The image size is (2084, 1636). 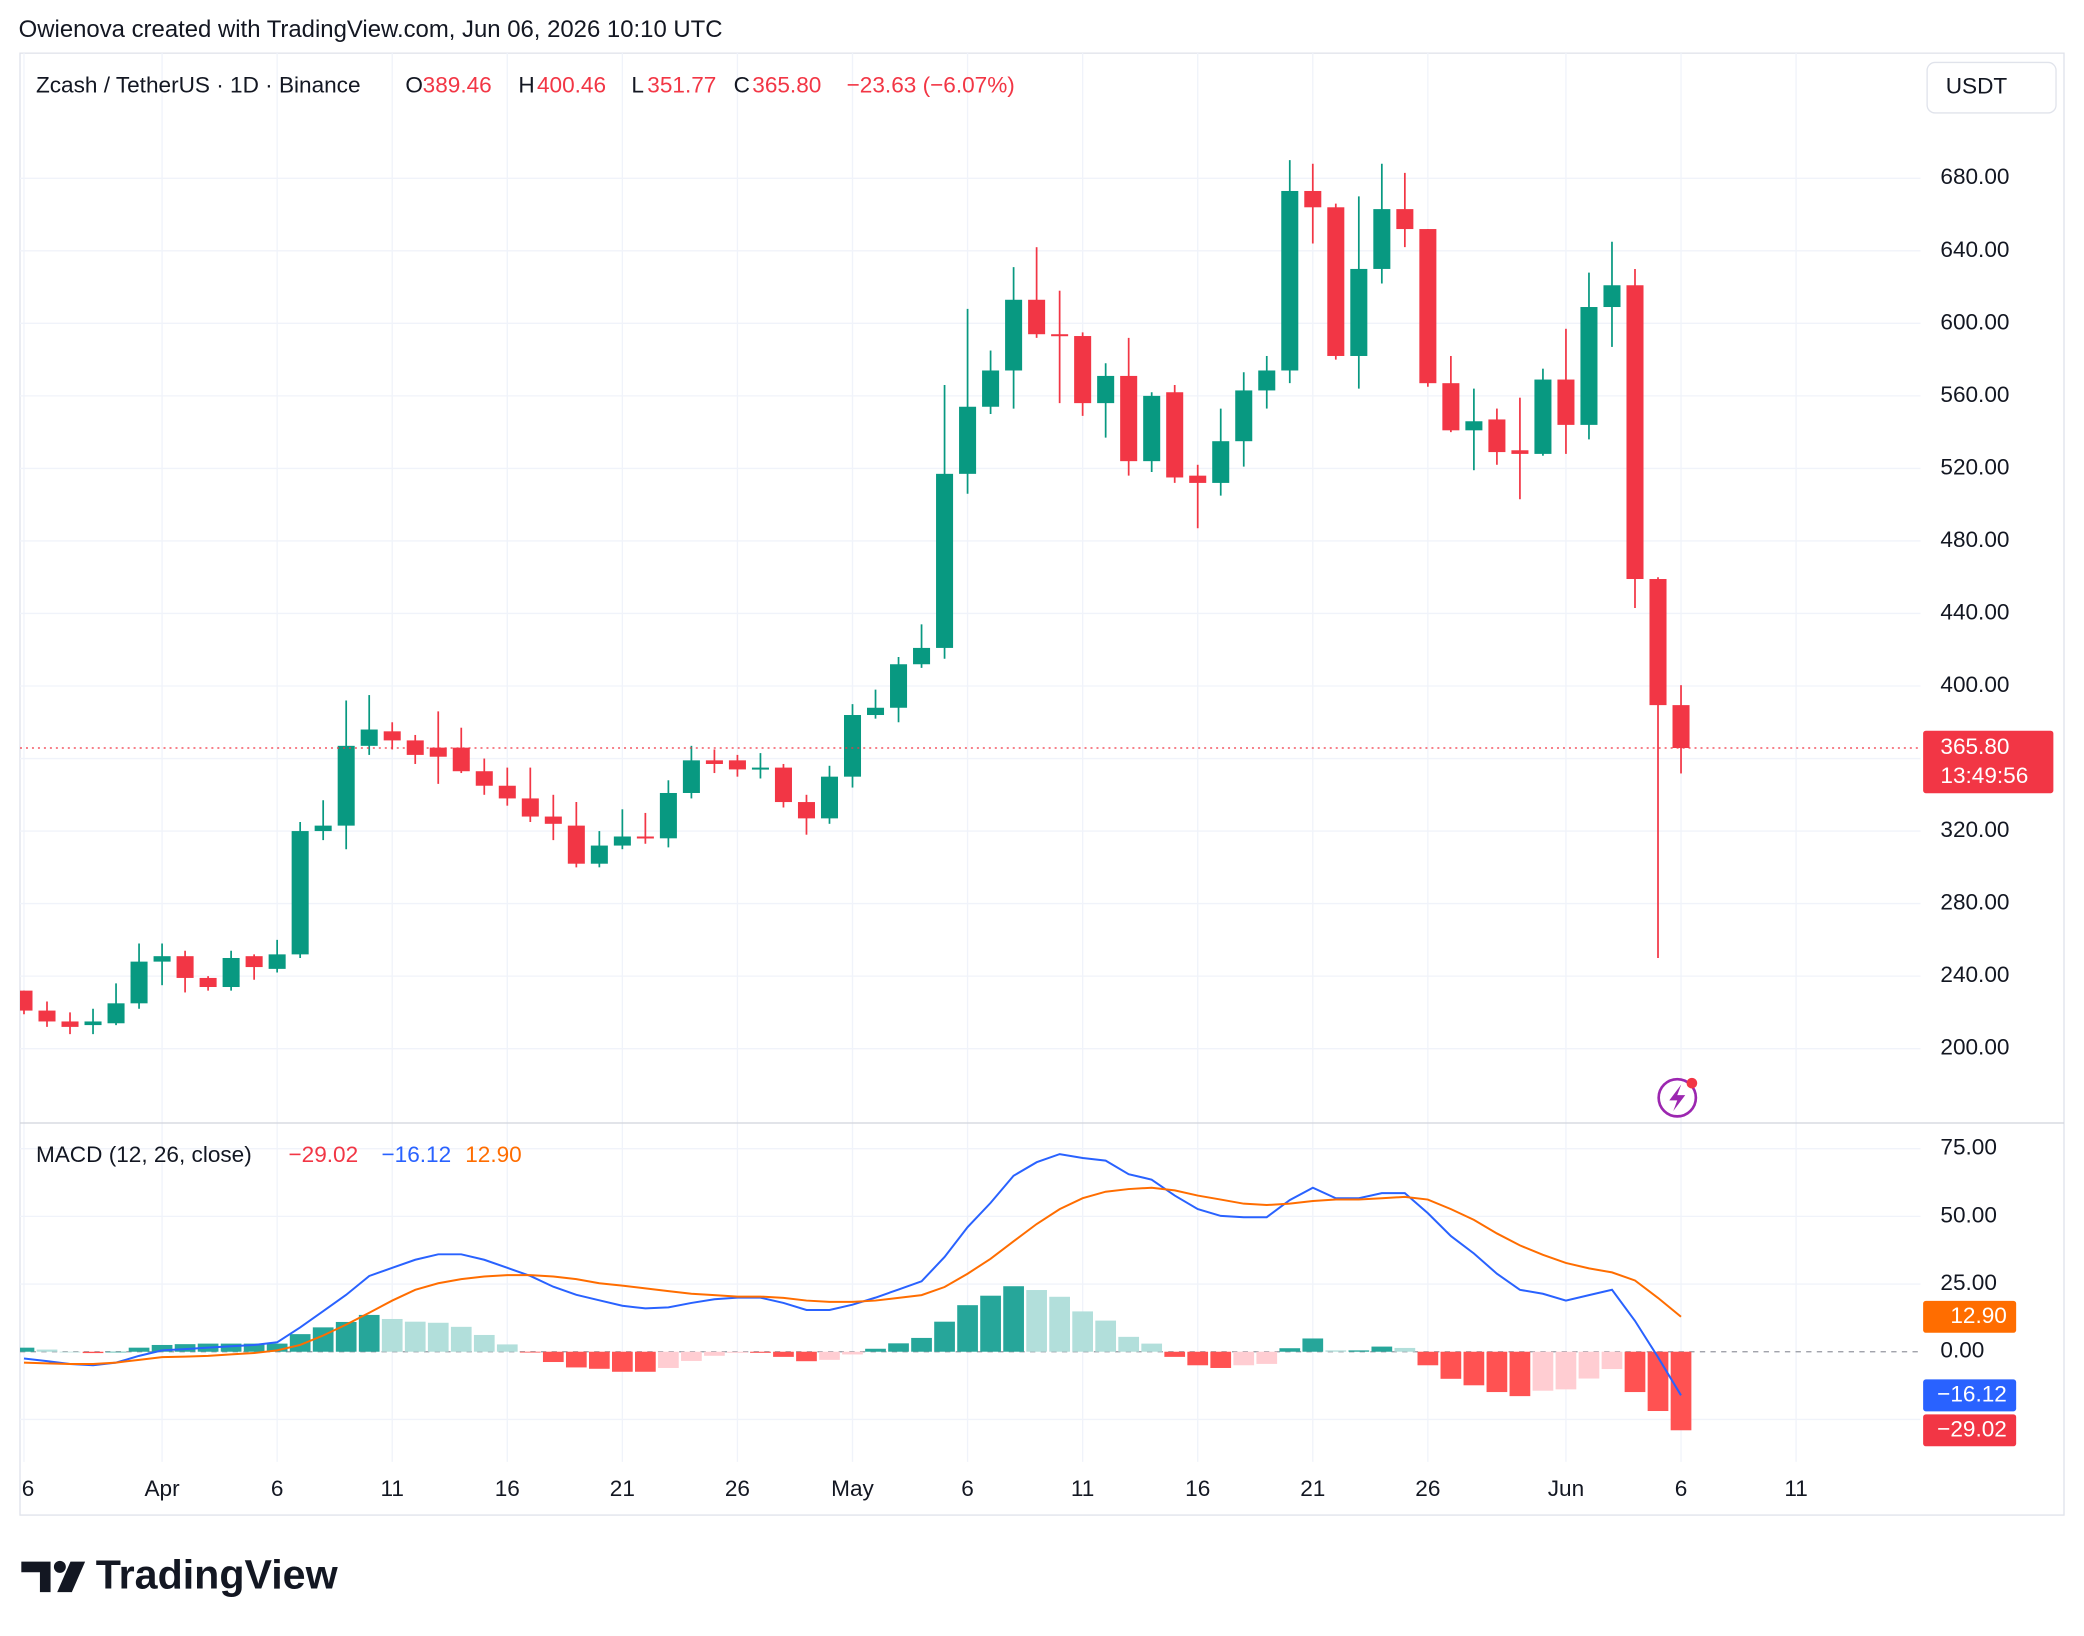 What do you see at coordinates (1972, 1393) in the screenshot?
I see `value-tag-label: −16.12` at bounding box center [1972, 1393].